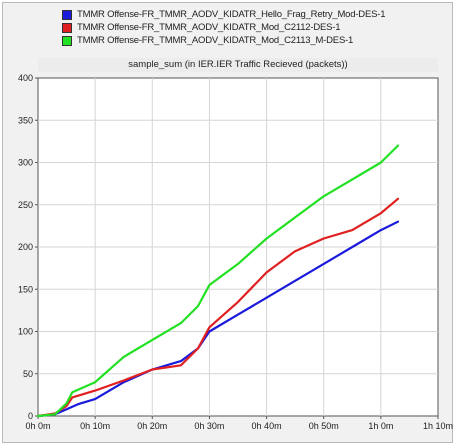 The width and height of the screenshot is (455, 445). Describe the element at coordinates (152, 426) in the screenshot. I see `x-tick-label: 0h 20m` at that location.